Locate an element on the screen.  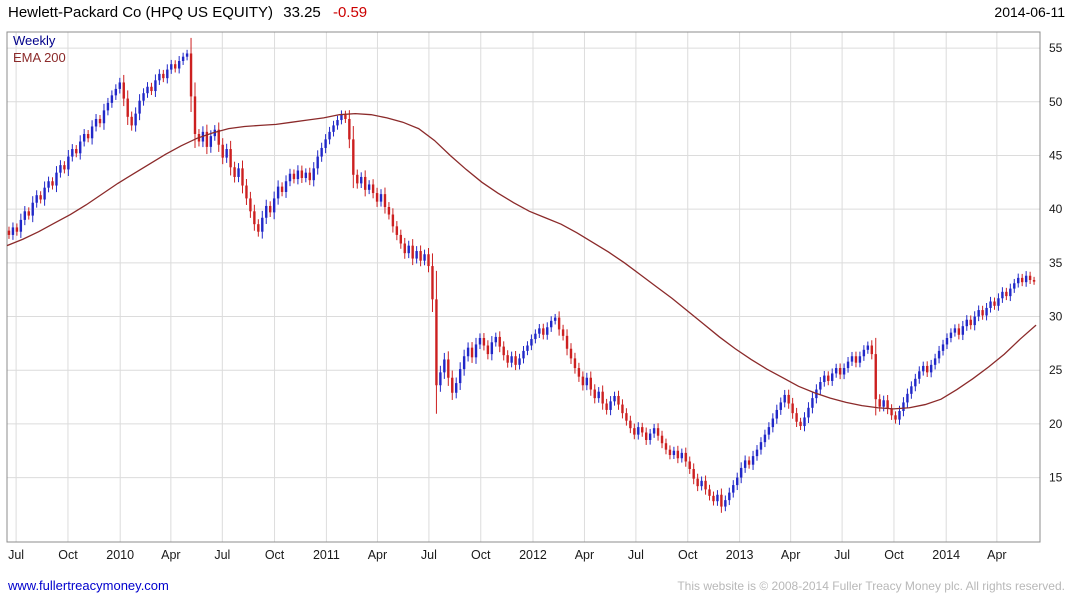
x-axis-label: Jul is located at coordinates (636, 555).